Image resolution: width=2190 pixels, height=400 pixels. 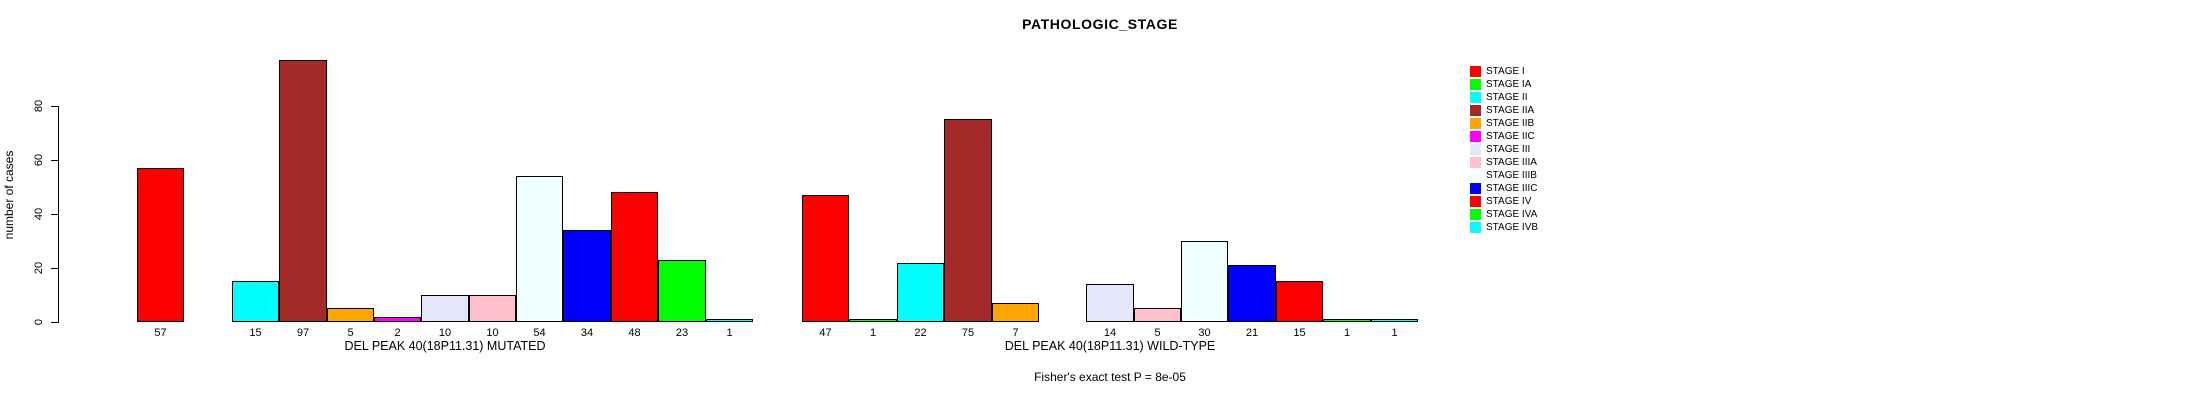 What do you see at coordinates (397, 319) in the screenshot?
I see `bar-stage-iic-mutated` at bounding box center [397, 319].